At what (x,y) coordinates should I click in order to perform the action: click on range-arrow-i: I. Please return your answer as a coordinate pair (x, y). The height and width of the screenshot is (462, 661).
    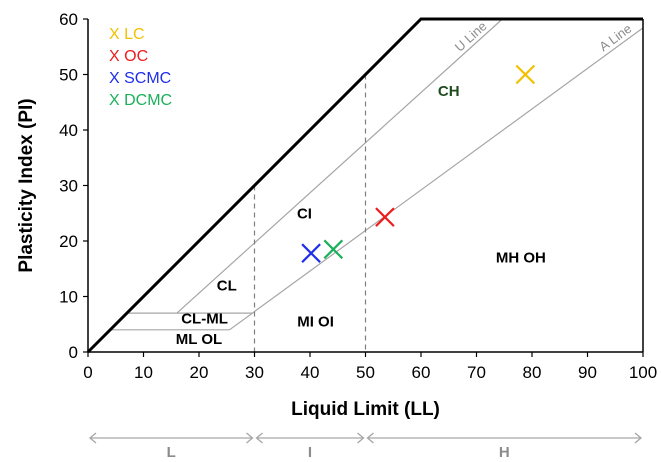
    Looking at the image, I should click on (310, 446).